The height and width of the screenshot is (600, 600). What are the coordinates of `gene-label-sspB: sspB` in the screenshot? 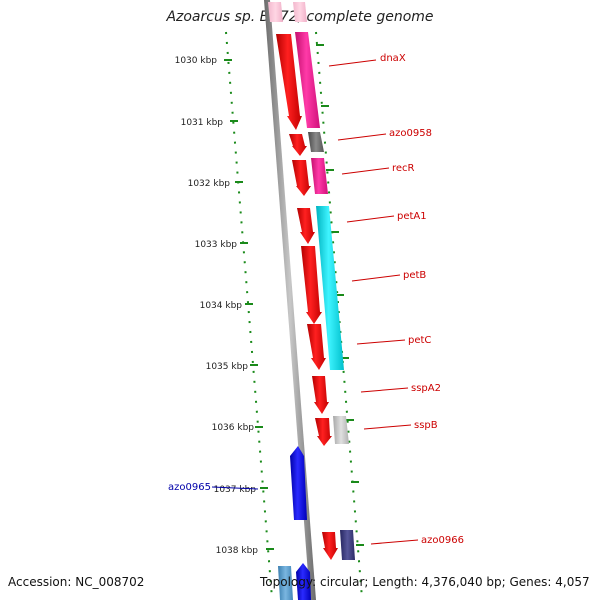 It's located at (426, 425).